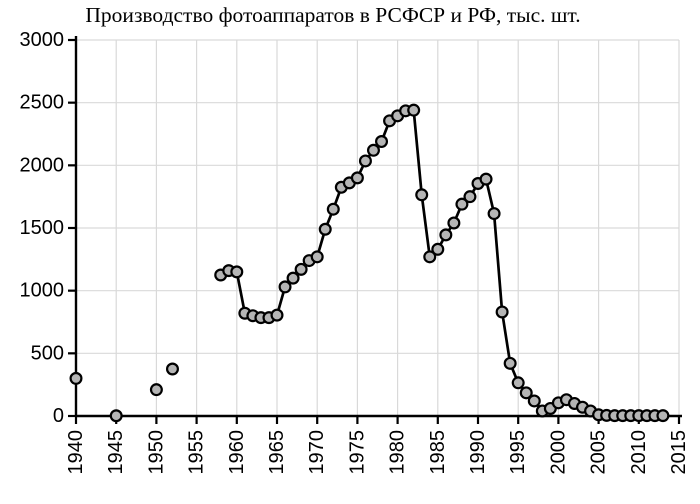  I want to click on x-tick-label: 1940, so click(76, 452).